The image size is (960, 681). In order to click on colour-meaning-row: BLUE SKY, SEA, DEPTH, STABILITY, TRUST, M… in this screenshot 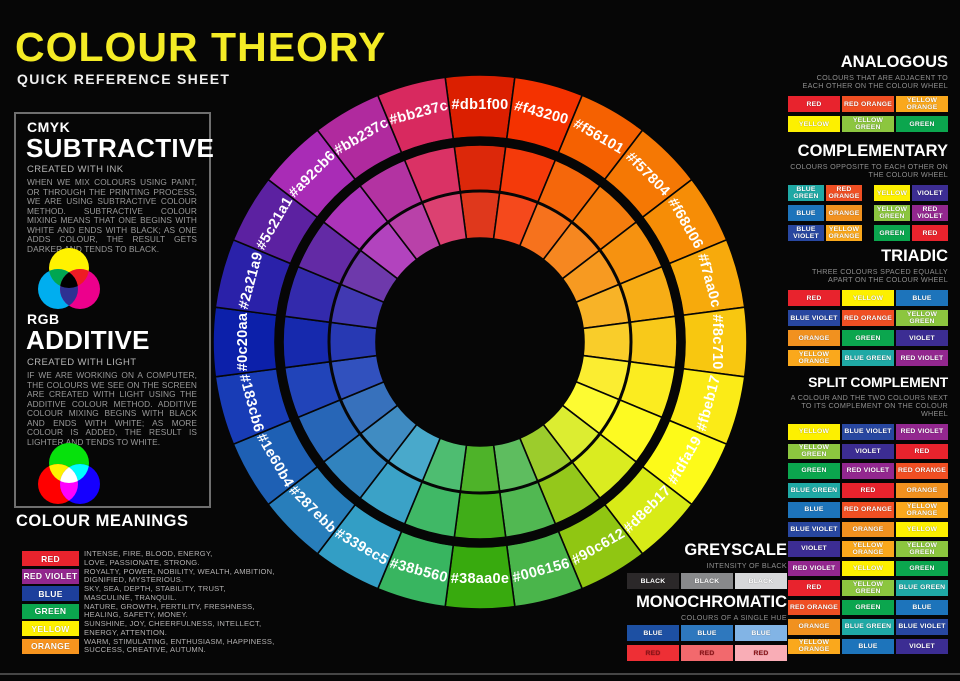, I will do `click(172, 593)`.